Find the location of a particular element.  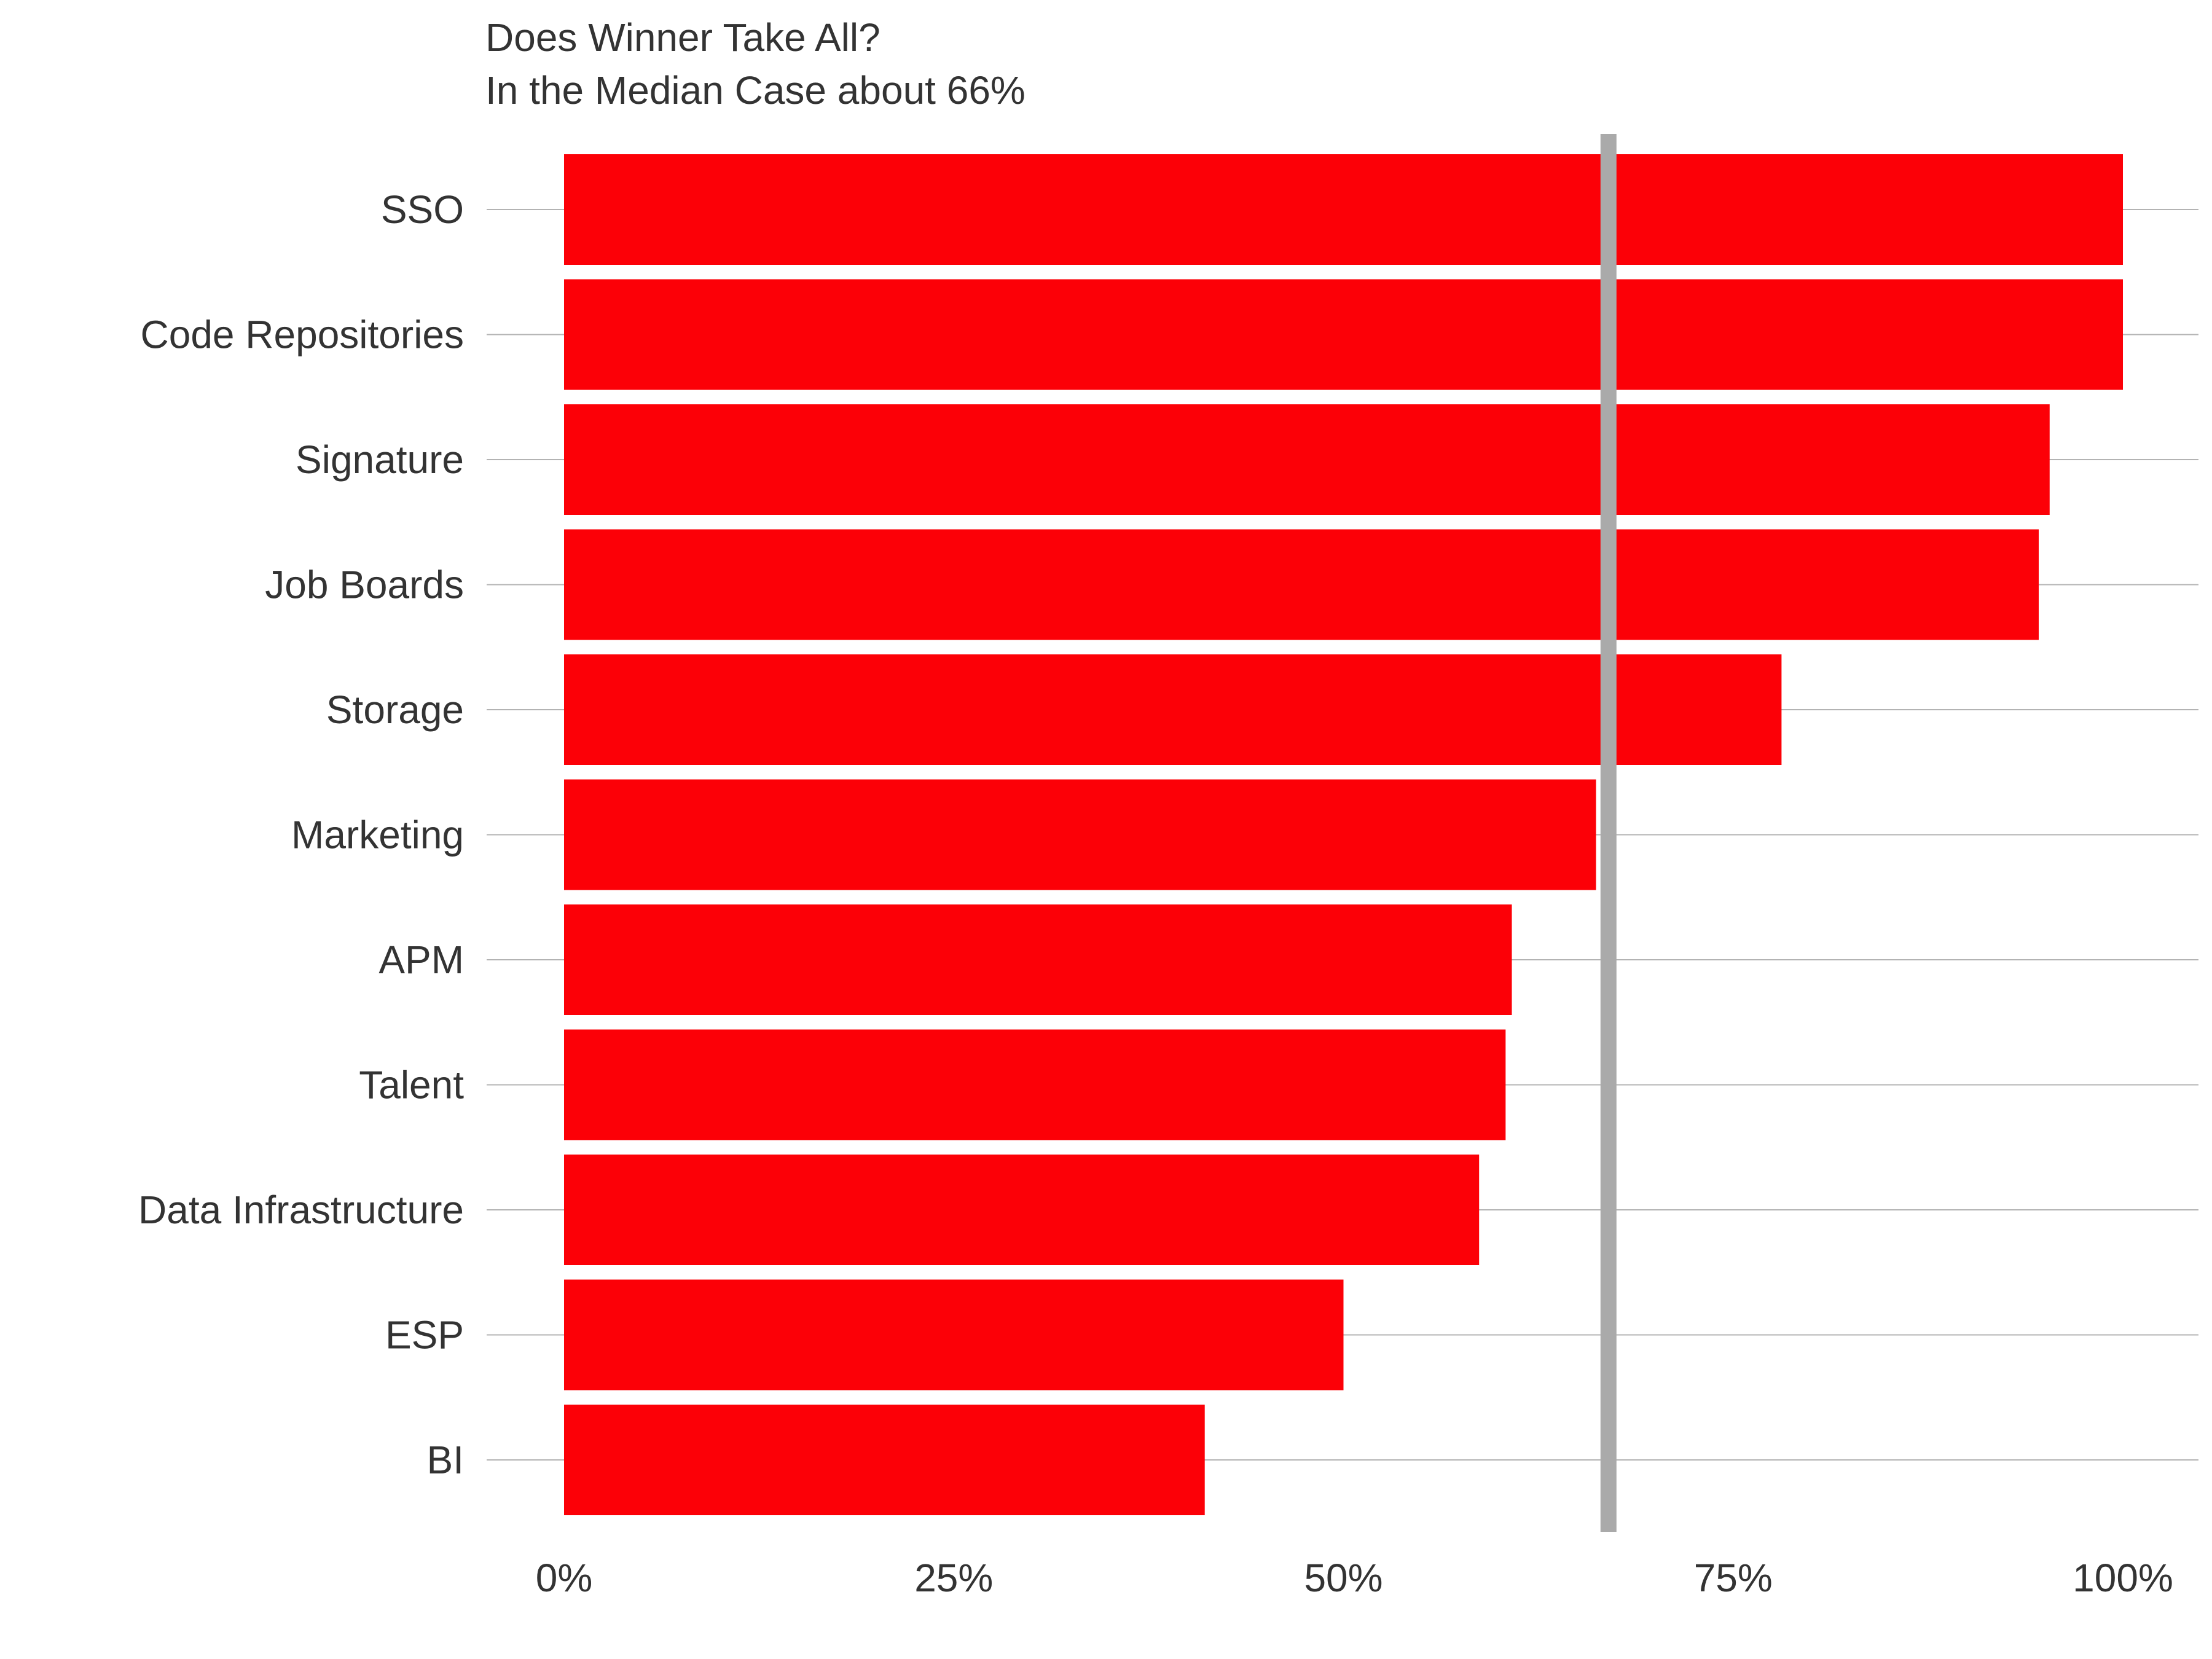

category-label: Marketing is located at coordinates (377, 835).